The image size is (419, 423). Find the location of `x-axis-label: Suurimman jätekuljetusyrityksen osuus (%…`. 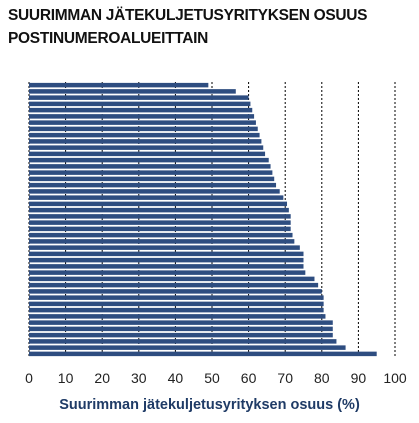

x-axis-label: Suurimman jätekuljetusyrityksen osuus (%… is located at coordinates (209, 405).